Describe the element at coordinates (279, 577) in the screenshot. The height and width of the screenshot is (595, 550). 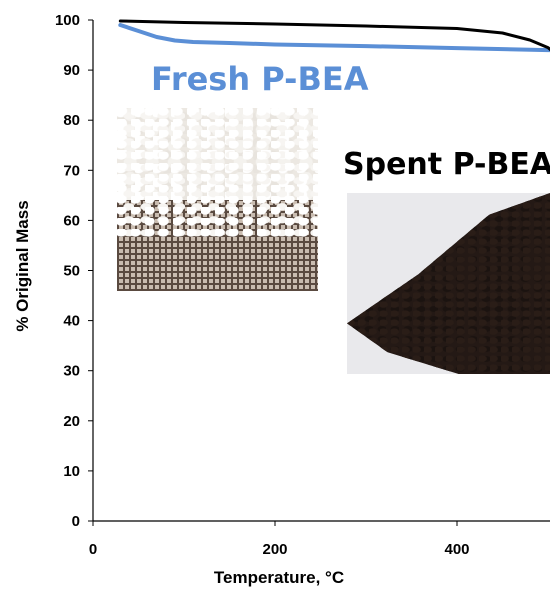
I see `x-axis-title: Temperature, °C` at that location.